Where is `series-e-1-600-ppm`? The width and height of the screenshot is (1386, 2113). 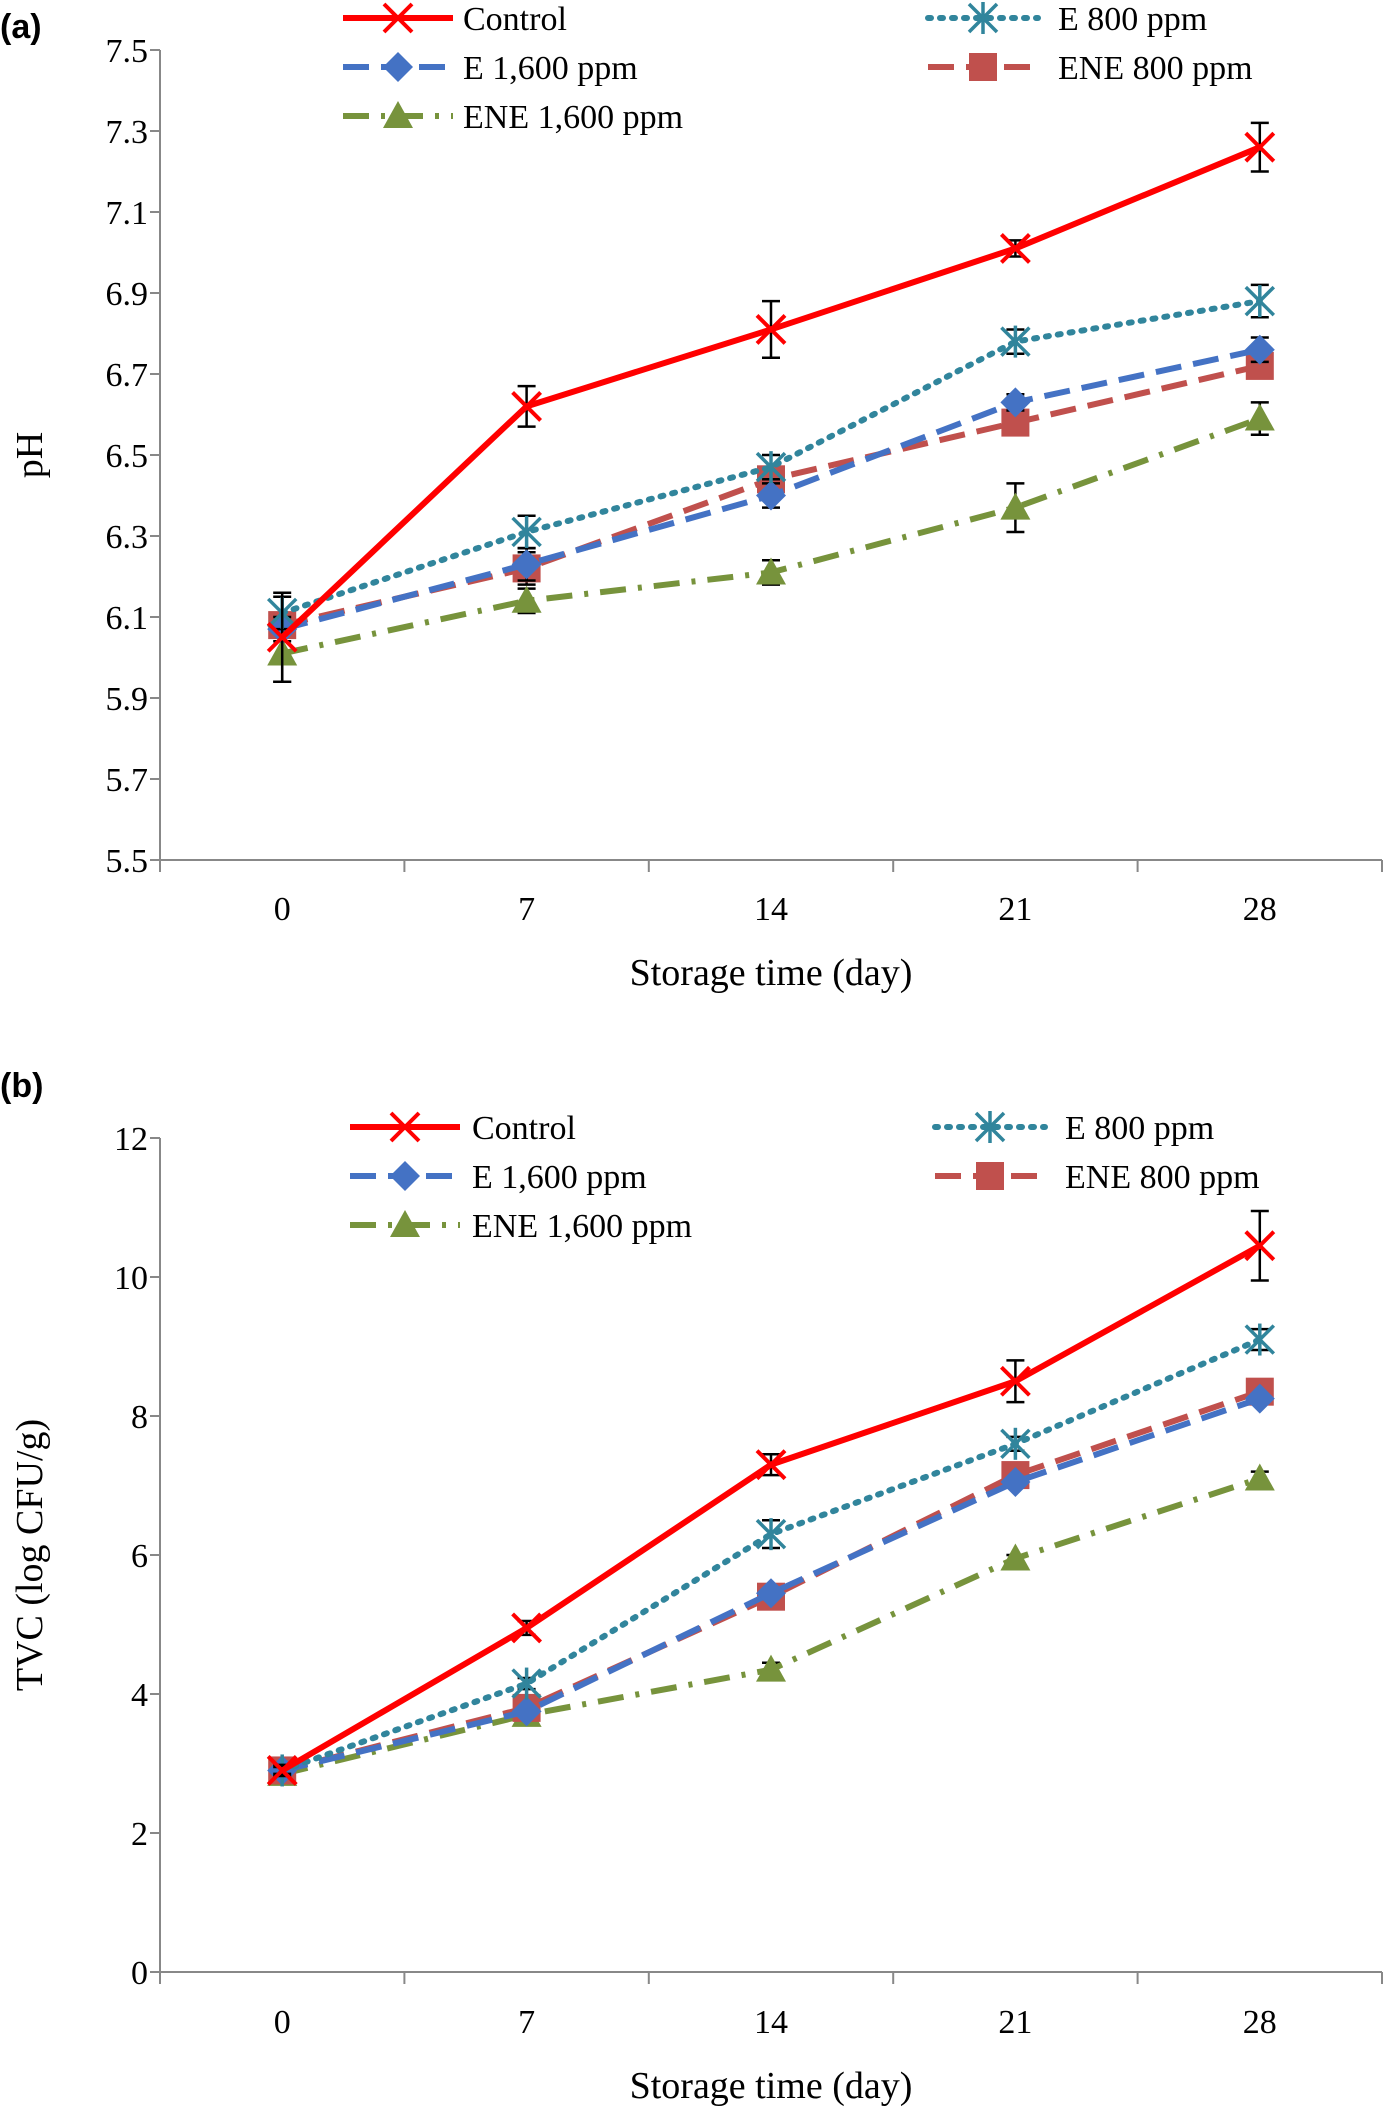 series-e-1-600-ppm is located at coordinates (771, 489).